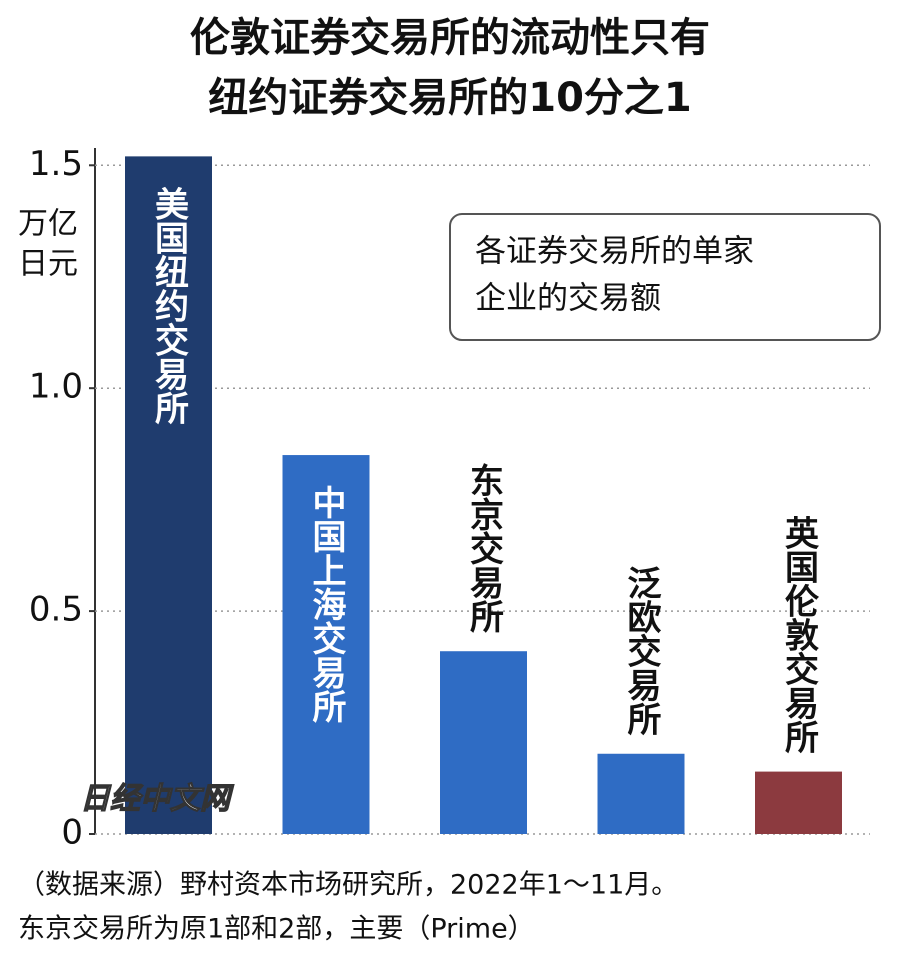 This screenshot has height=960, width=900. What do you see at coordinates (56, 164) in the screenshot?
I see `y-tick-label: 1.5` at bounding box center [56, 164].